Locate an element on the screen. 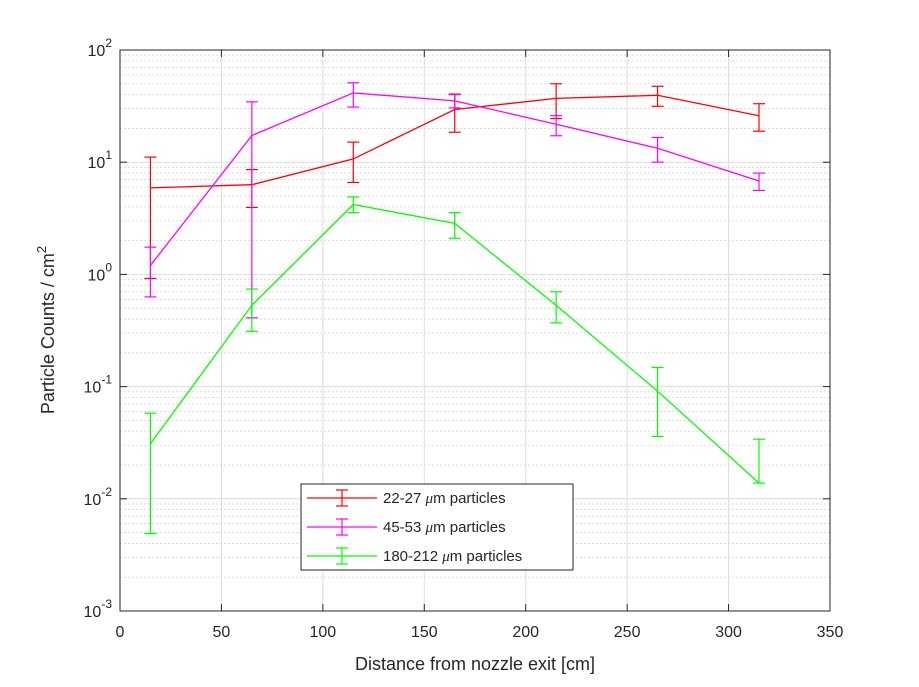 Image resolution: width=919 pixels, height=687 pixels. y-tick-label: 10² is located at coordinates (100, 48).